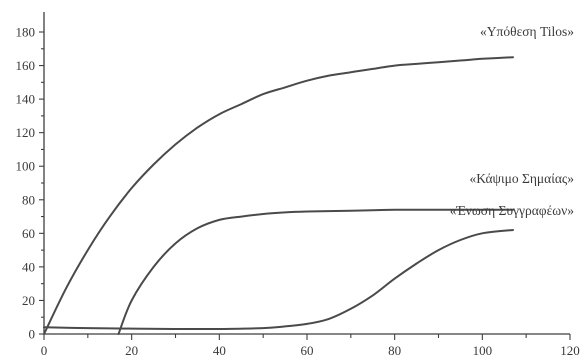 Image resolution: width=588 pixels, height=361 pixels. I want to click on x-tick-label: 120, so click(570, 350).